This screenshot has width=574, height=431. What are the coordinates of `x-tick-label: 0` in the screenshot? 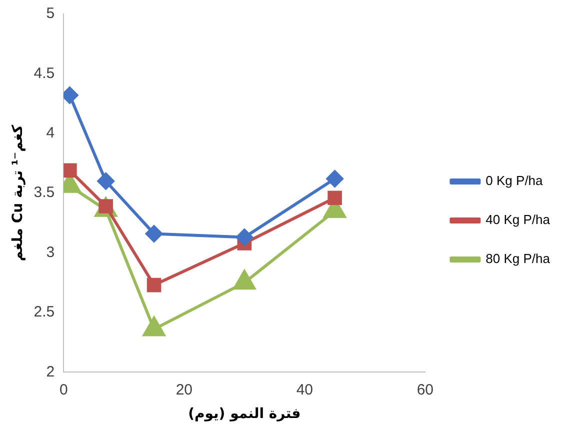 It's located at (63, 389).